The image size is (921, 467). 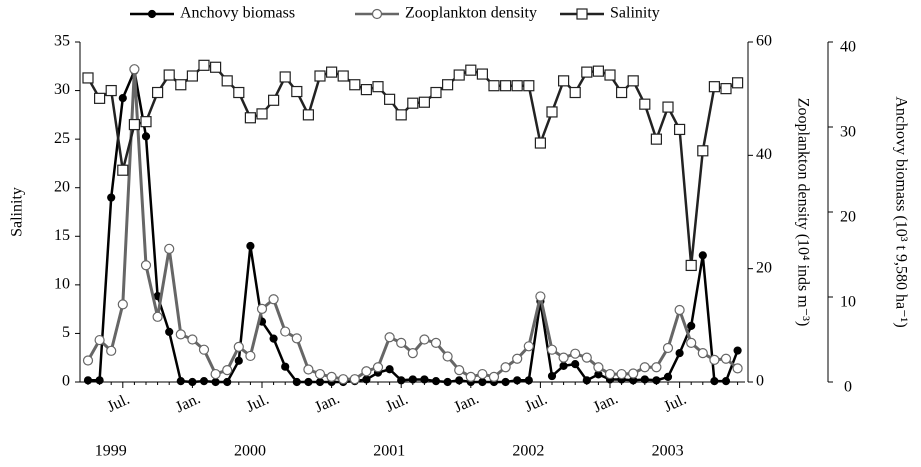 I want to click on y3-tick-label: 20, so click(x=848, y=217).